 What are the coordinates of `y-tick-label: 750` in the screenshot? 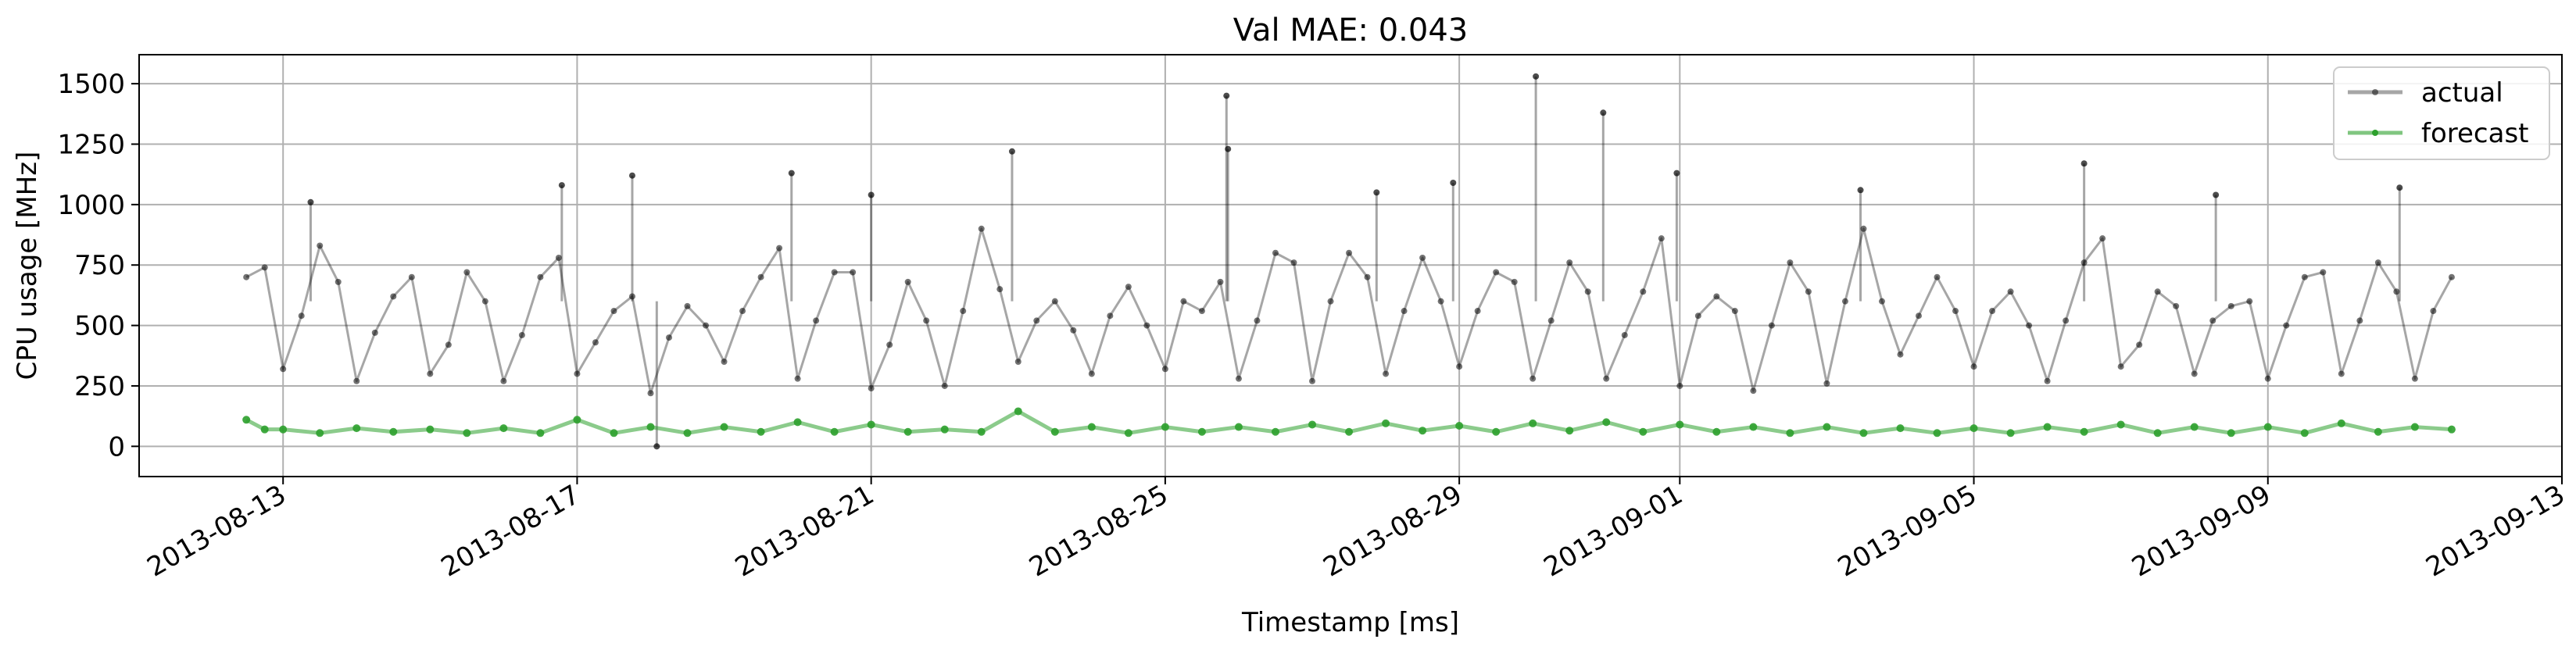 It's located at (99, 265).